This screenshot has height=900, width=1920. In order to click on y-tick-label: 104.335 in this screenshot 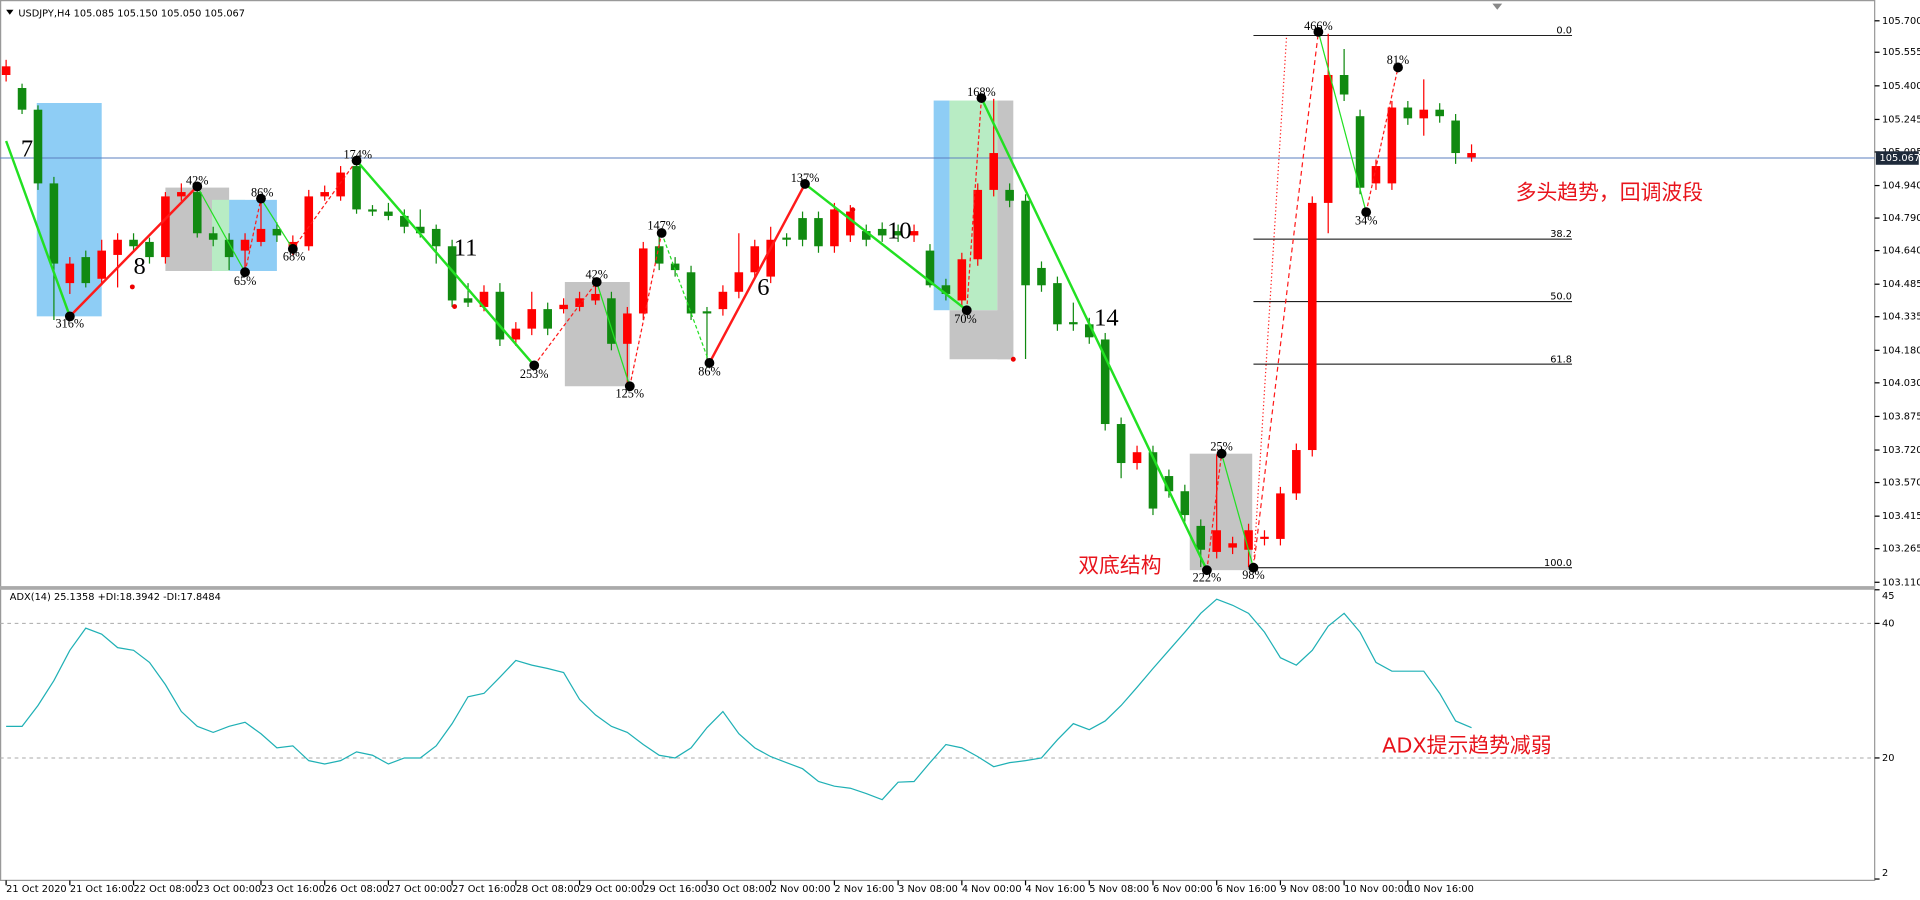, I will do `click(1901, 317)`.